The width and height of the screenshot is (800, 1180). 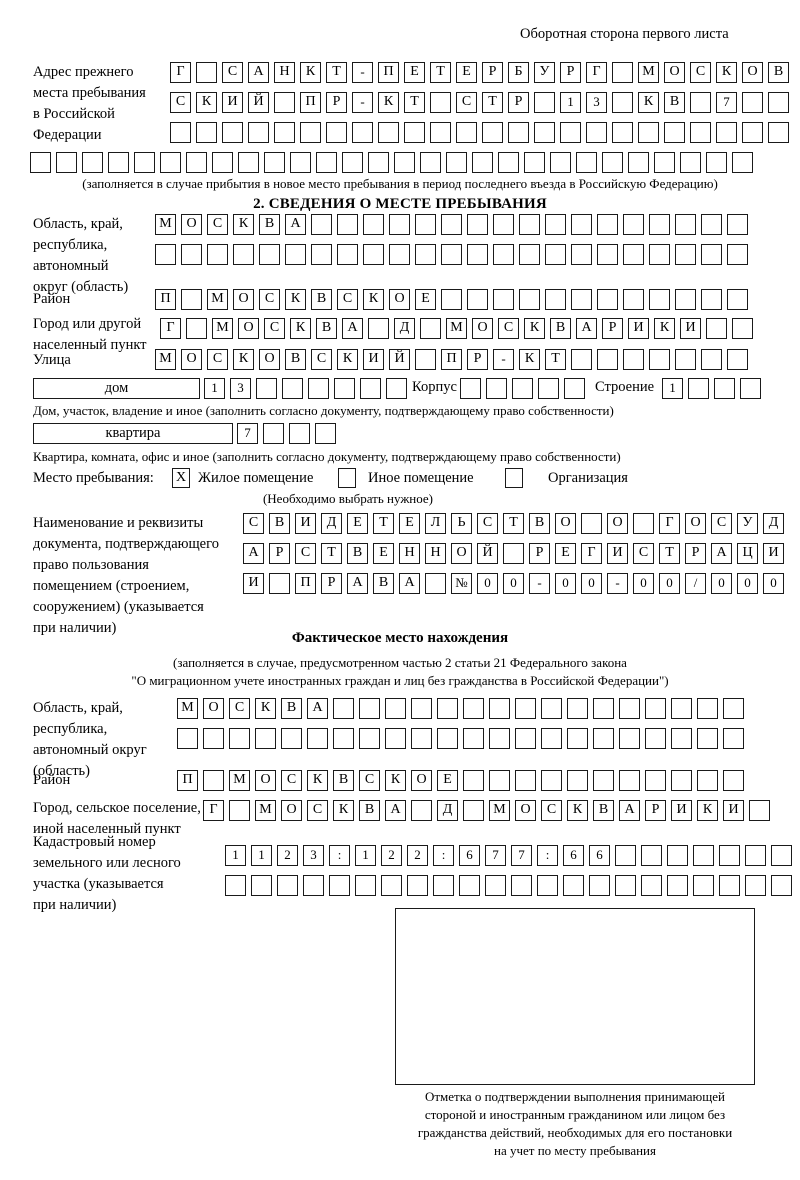 What do you see at coordinates (747, 523) in the screenshot?
I see `doc-details-row-1-cell-20: У` at bounding box center [747, 523].